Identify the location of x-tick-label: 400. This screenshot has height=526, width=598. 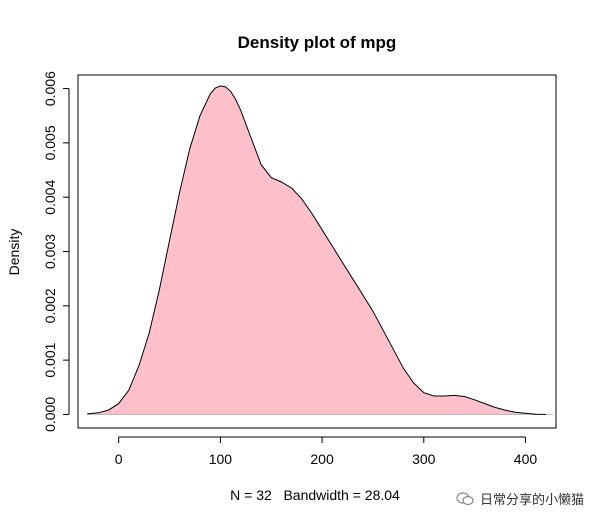
(526, 459).